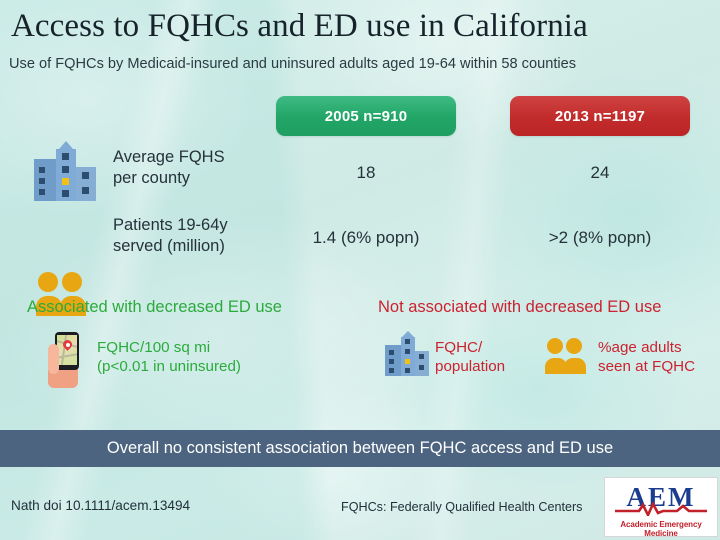 The width and height of the screenshot is (720, 540). What do you see at coordinates (470, 366) in the screenshot?
I see `finding-item-line2: population` at bounding box center [470, 366].